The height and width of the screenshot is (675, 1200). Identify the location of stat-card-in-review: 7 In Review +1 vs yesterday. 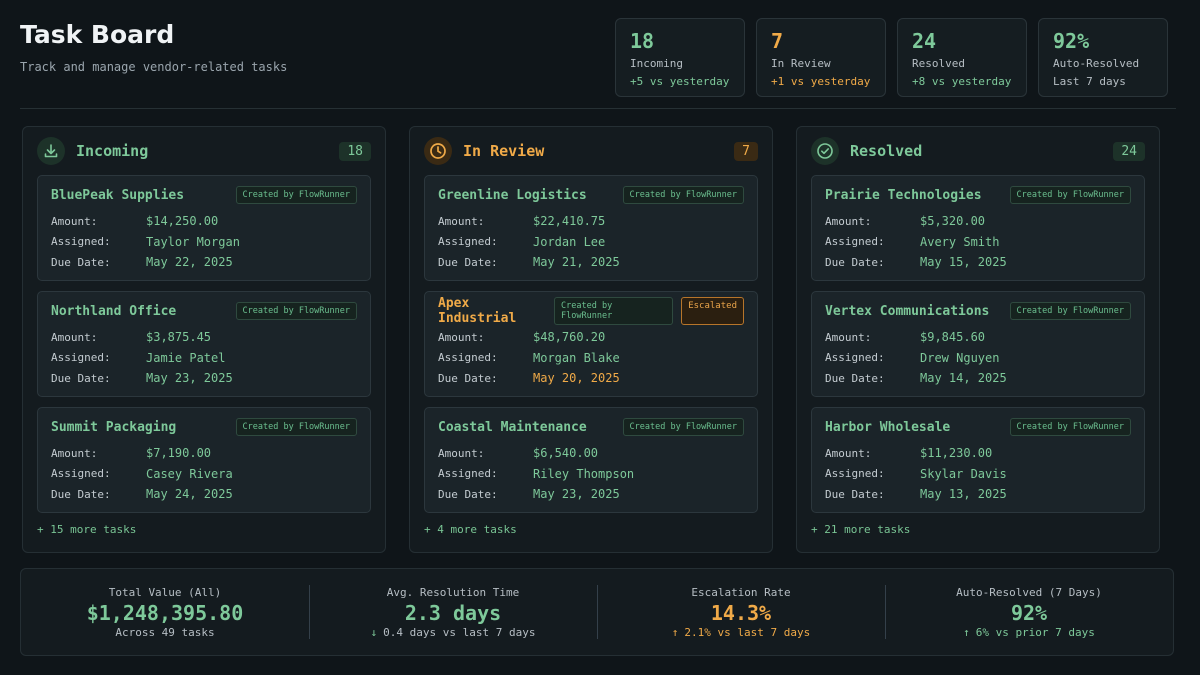
(821, 57).